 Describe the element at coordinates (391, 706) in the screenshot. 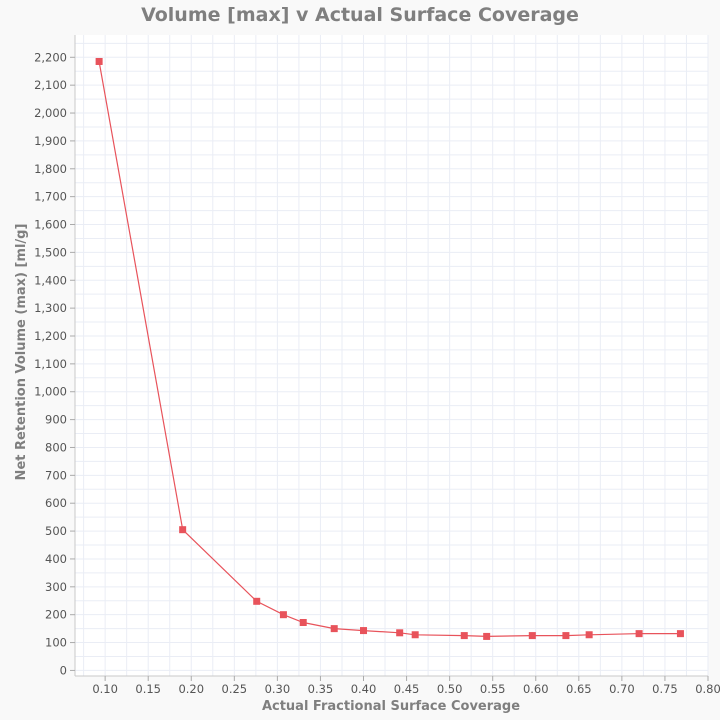

I see `x-axis-label: Actual Fractional Surface Coverage` at that location.